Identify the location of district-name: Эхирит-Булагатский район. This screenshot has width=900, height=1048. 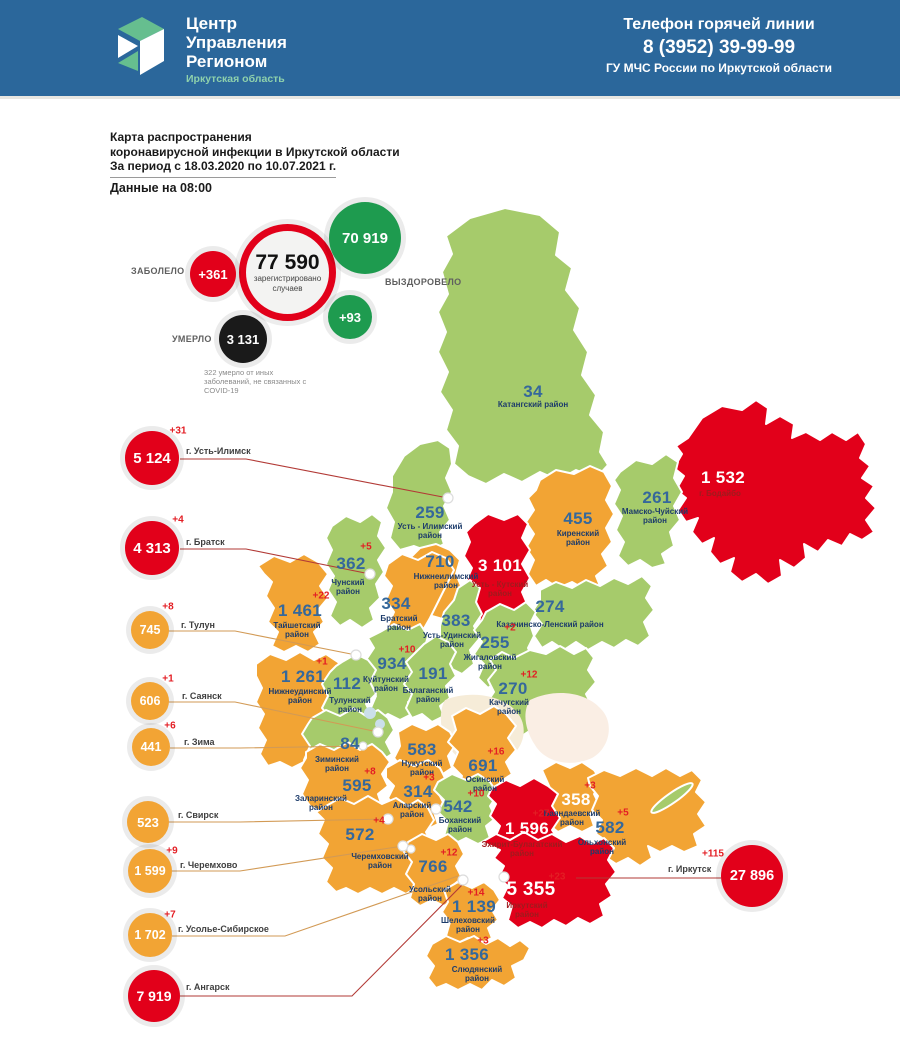
(522, 849).